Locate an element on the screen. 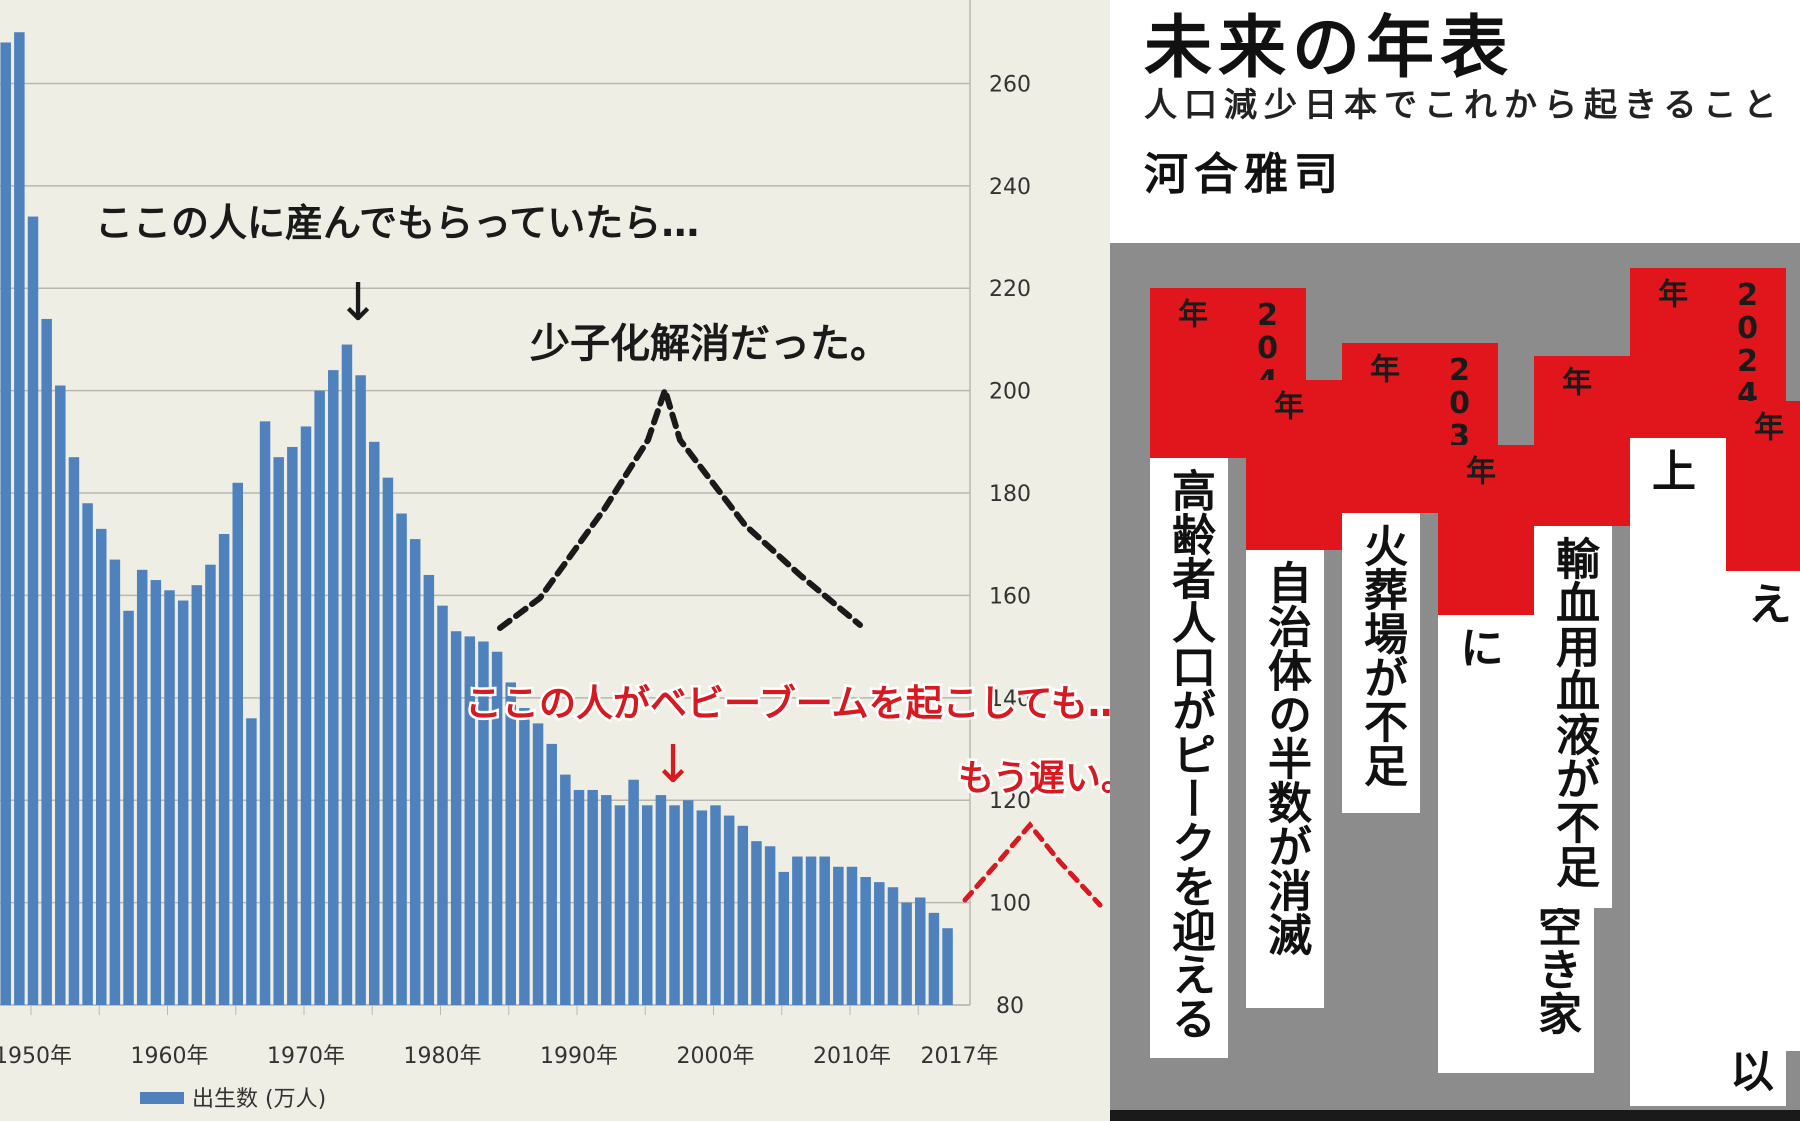  x-tick-label: 1970年 is located at coordinates (306, 1056).